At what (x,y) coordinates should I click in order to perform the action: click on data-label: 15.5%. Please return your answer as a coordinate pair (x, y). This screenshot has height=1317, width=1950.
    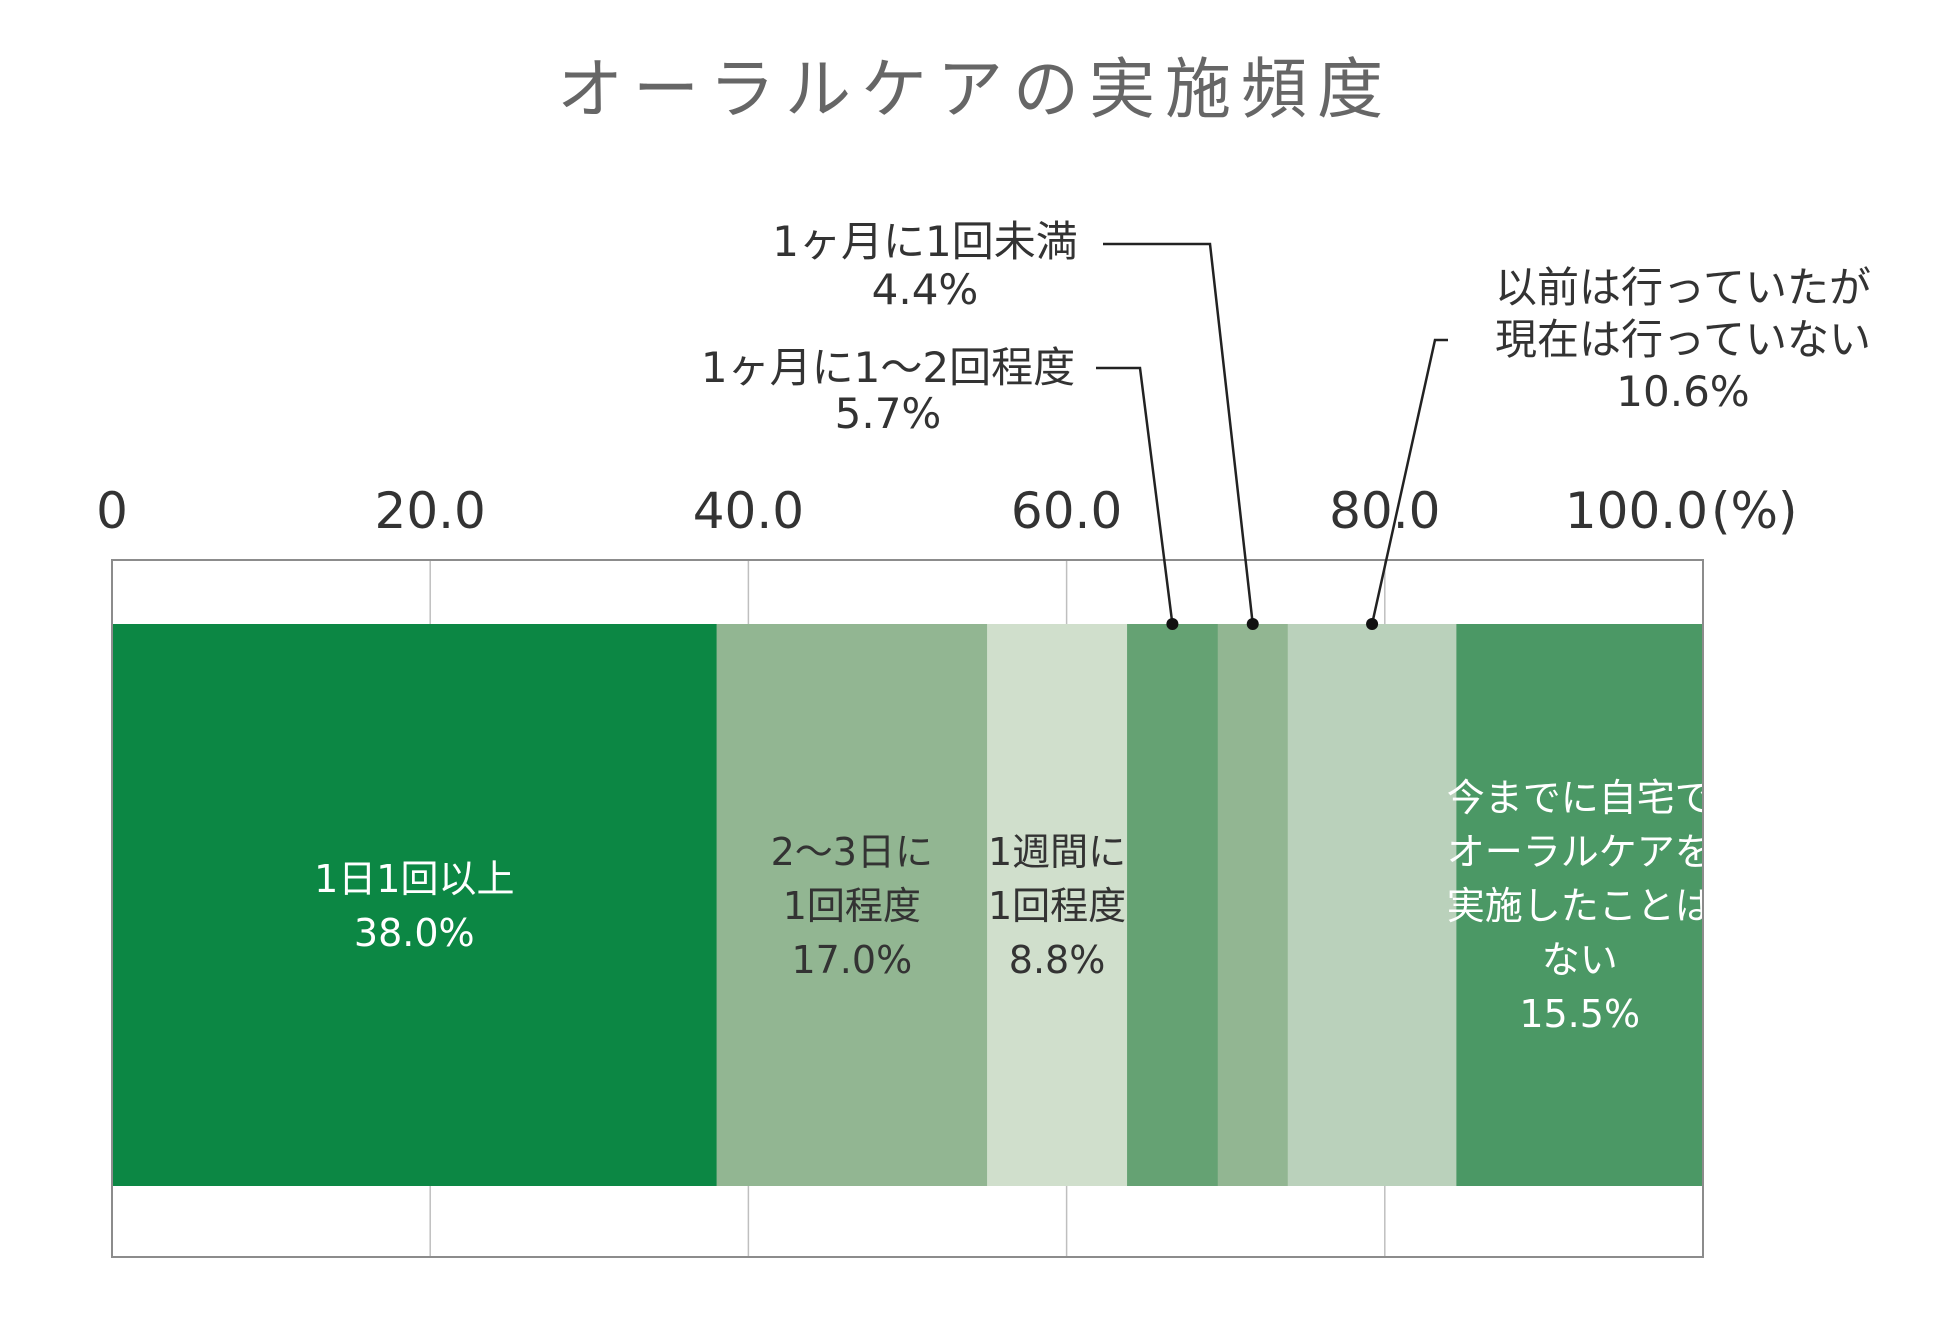
    Looking at the image, I should click on (1579, 1014).